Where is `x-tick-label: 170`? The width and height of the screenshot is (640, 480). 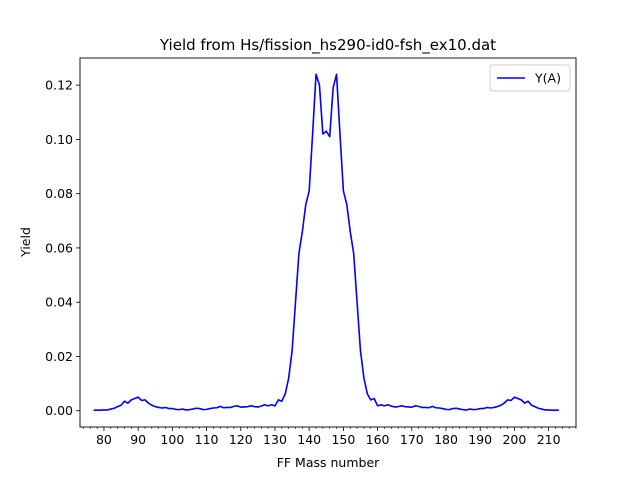
x-tick-label: 170 is located at coordinates (412, 439).